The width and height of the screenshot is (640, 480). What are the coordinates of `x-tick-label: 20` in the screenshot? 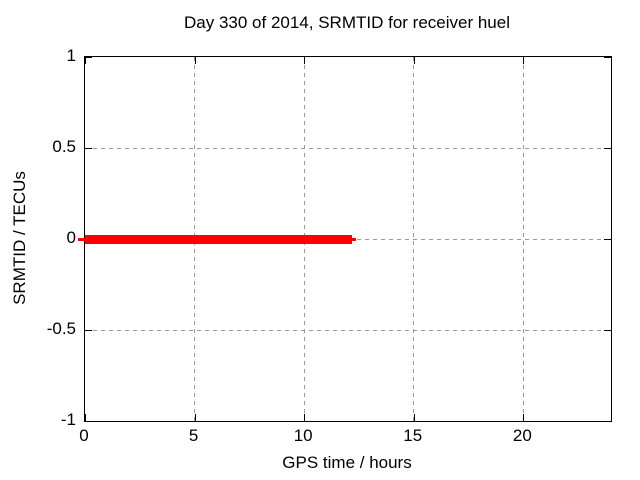 It's located at (522, 435).